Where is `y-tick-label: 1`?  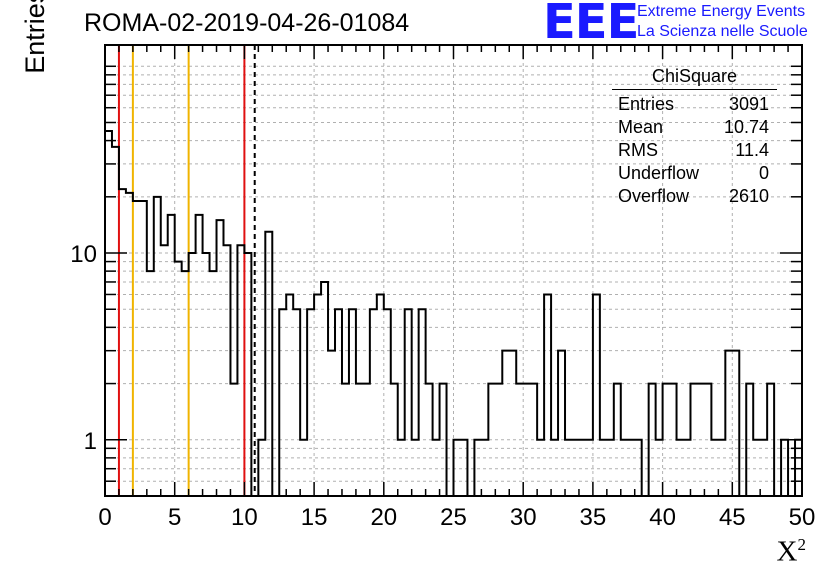 y-tick-label: 1 is located at coordinates (90, 441).